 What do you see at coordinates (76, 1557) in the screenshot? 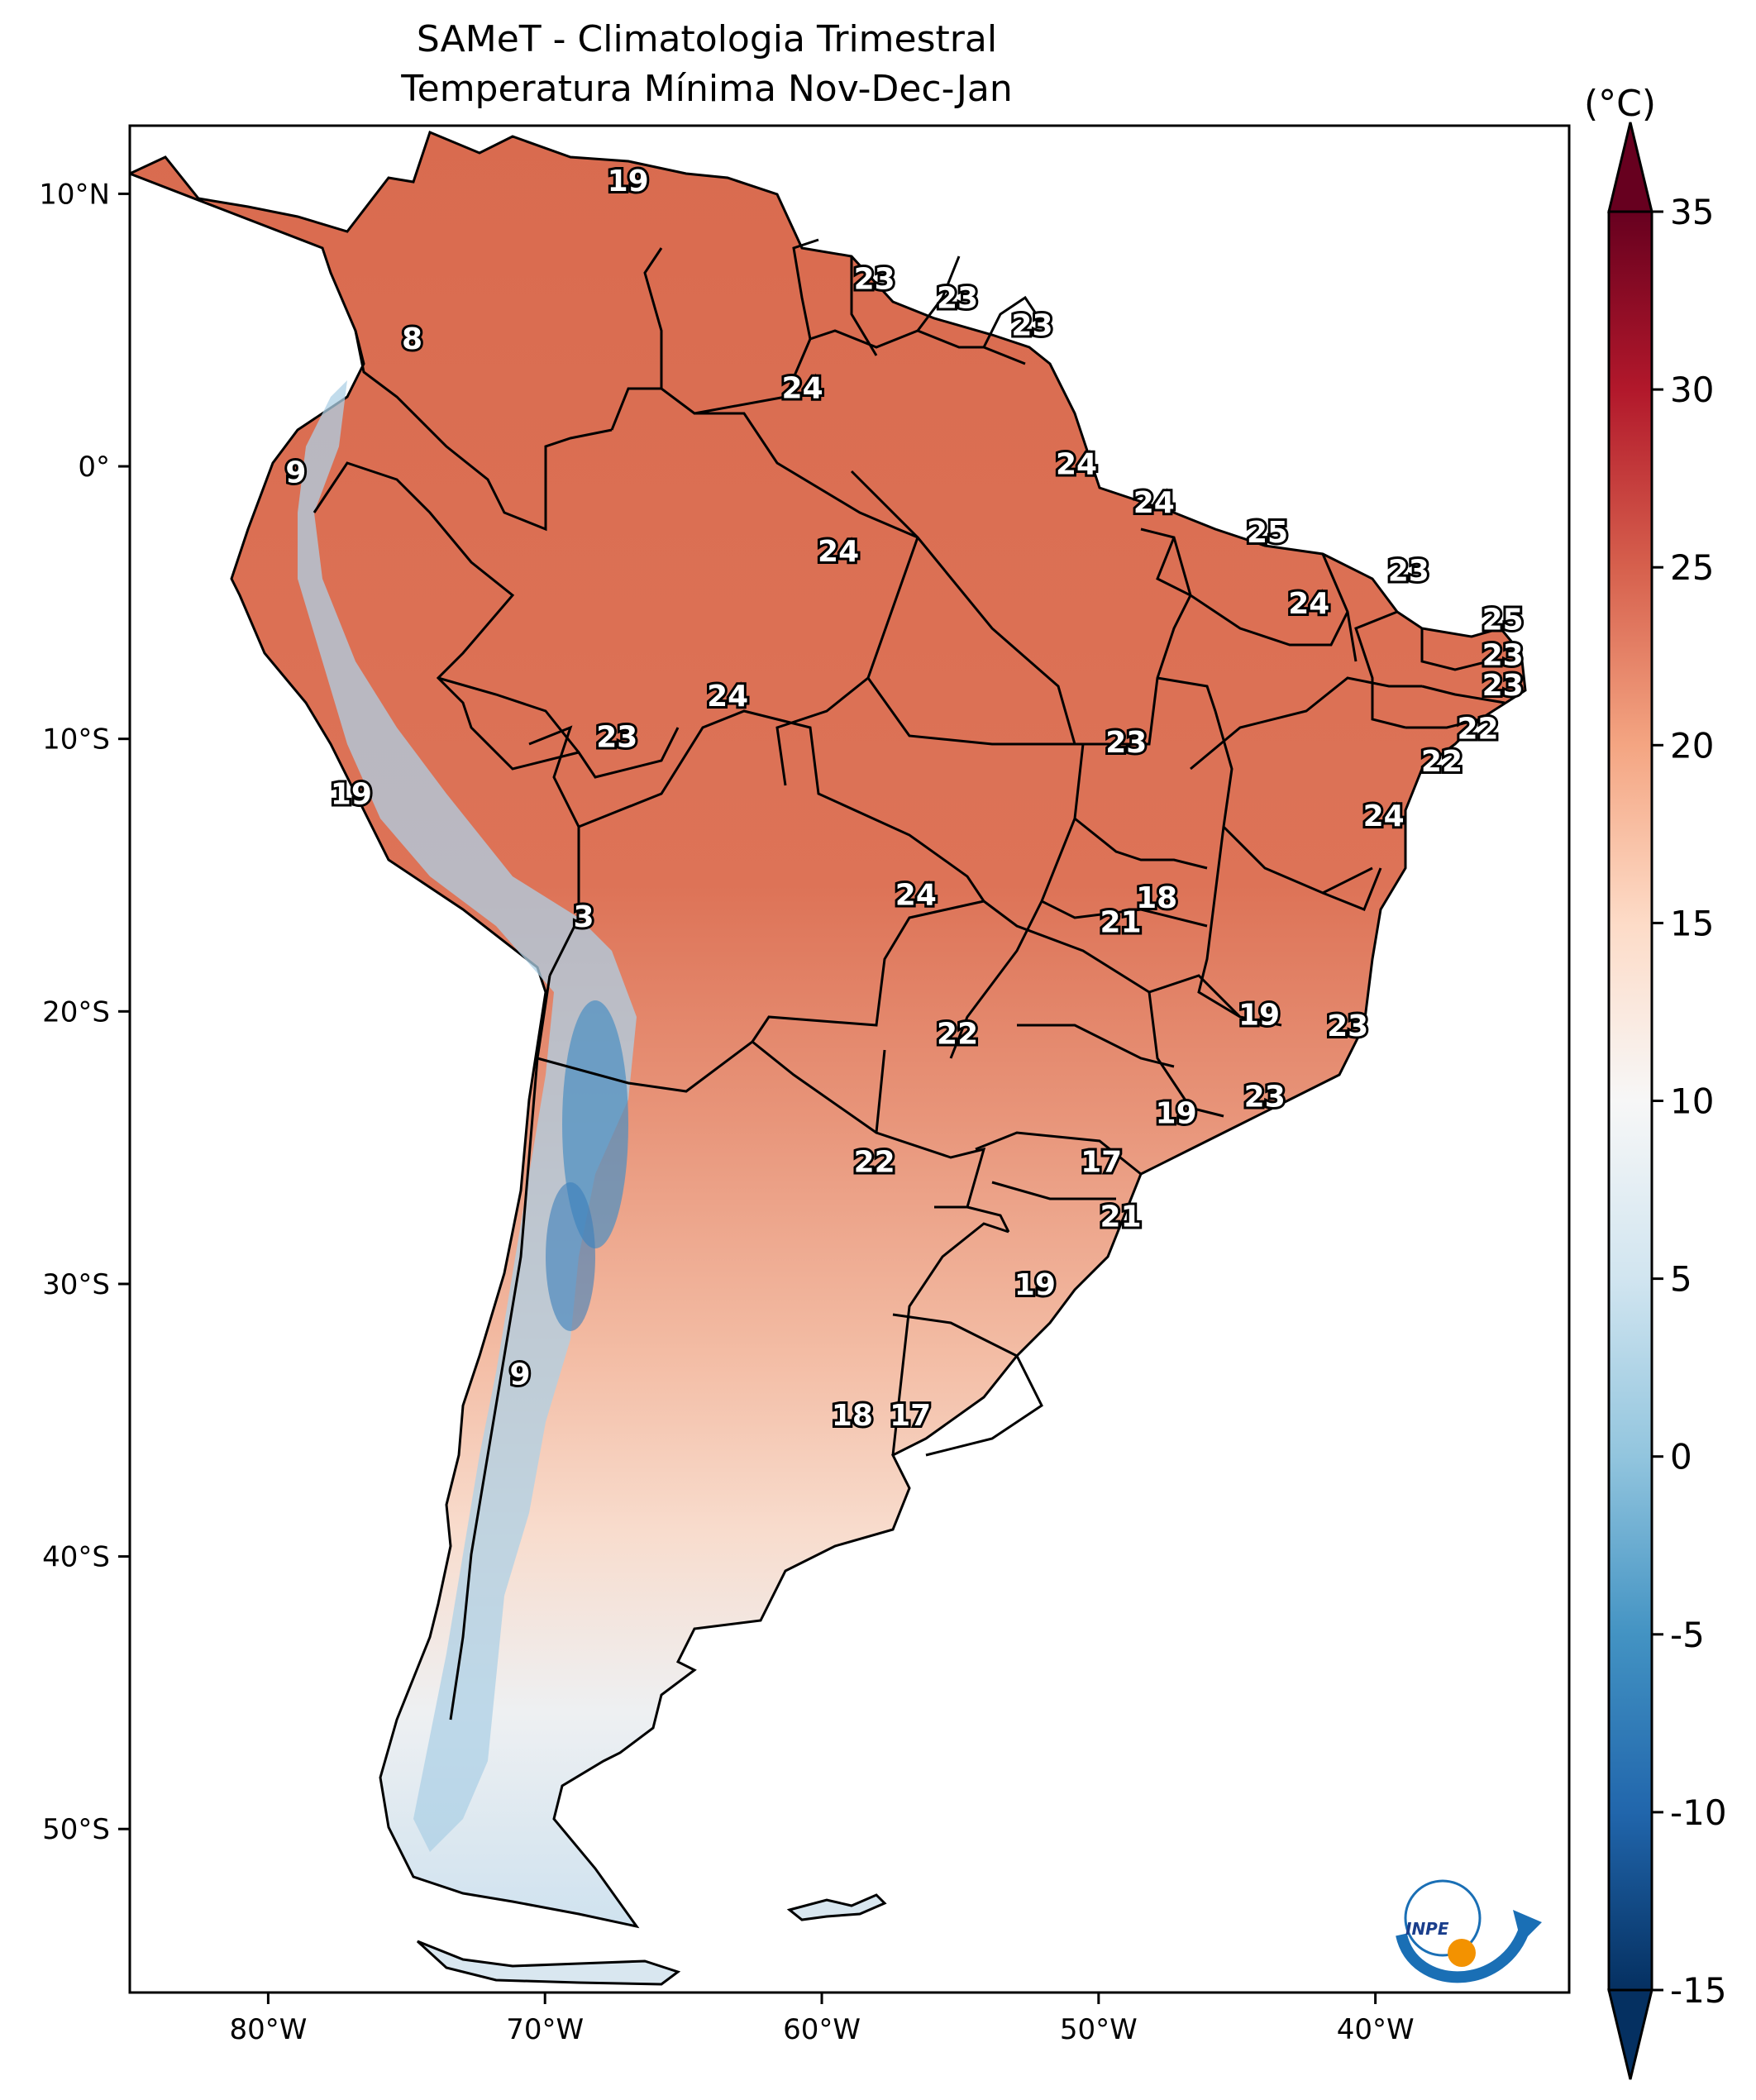
I see `lat-tick-label: 40°S` at bounding box center [76, 1557].